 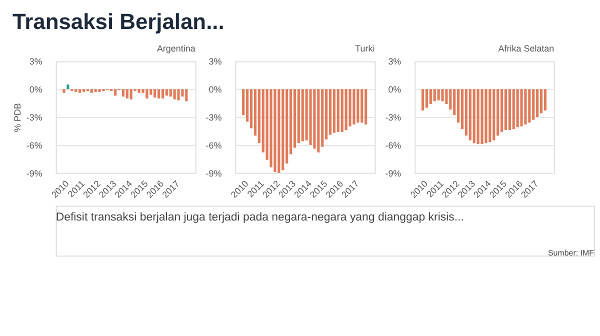 What do you see at coordinates (365, 48) in the screenshot?
I see `chart-subtitle: Turki` at bounding box center [365, 48].